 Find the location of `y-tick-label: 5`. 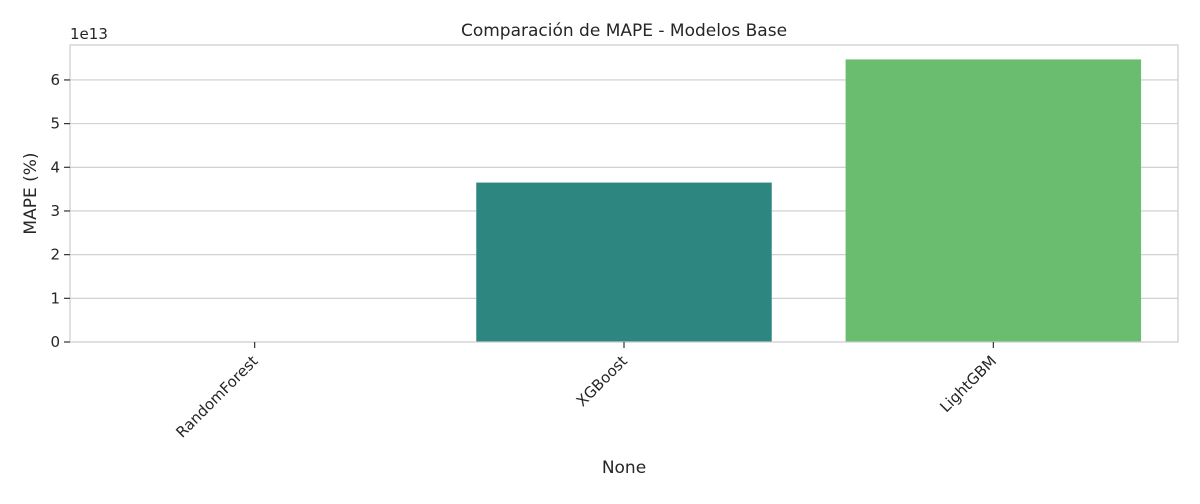

y-tick-label: 5 is located at coordinates (55, 124).